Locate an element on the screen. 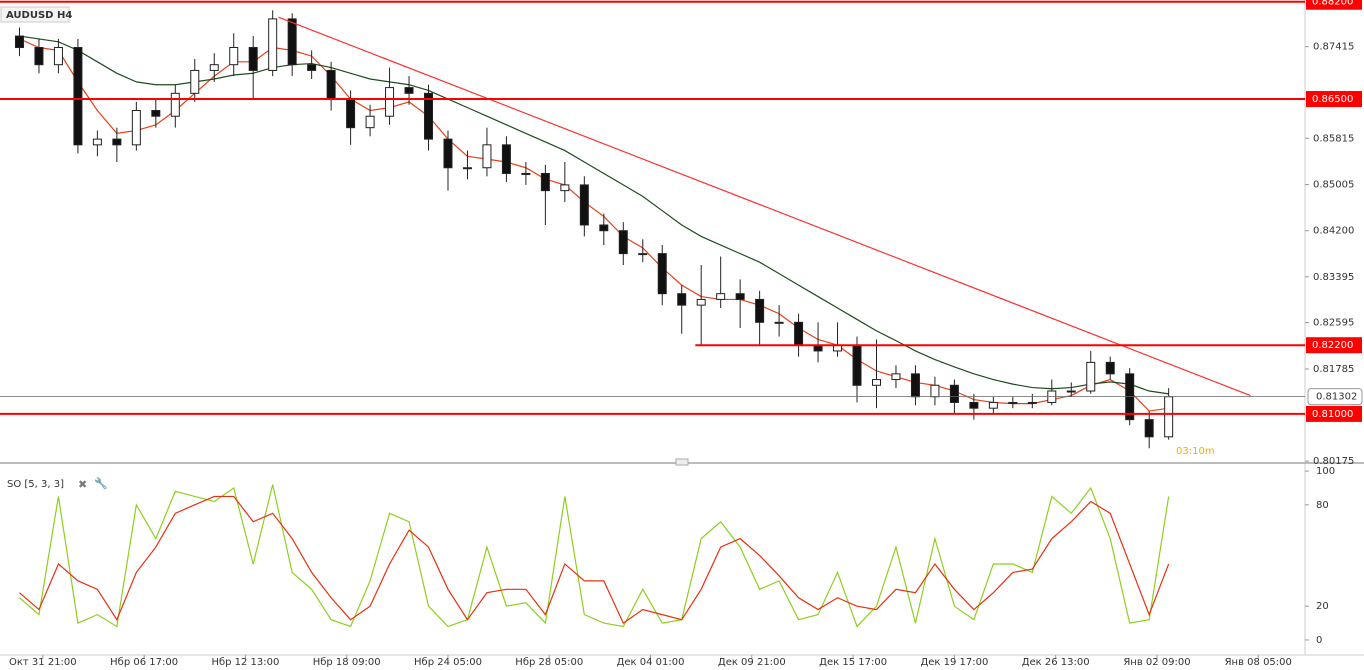 This screenshot has height=670, width=1364. x-tick-label: Нбр 18 09:00 is located at coordinates (347, 662).